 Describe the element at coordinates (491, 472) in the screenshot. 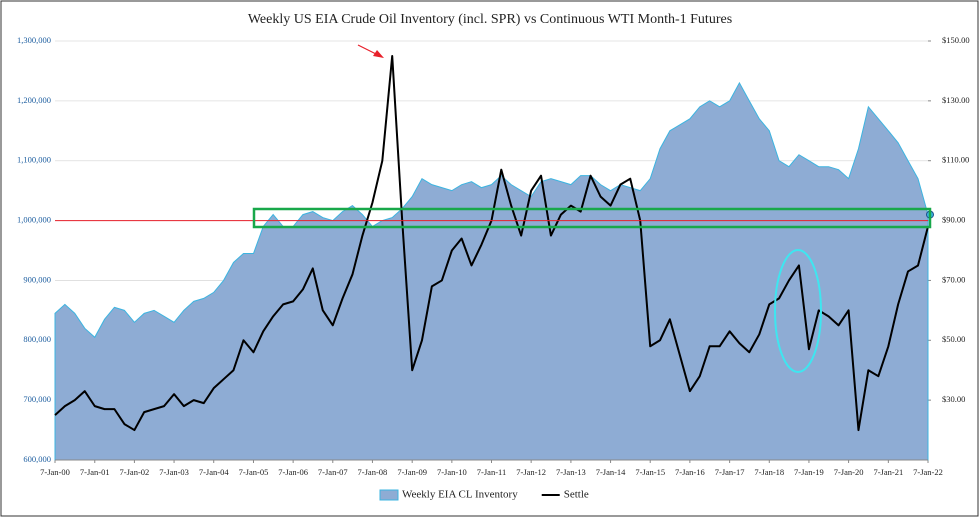

I see `x-tick-label: 7-Jan-11` at that location.